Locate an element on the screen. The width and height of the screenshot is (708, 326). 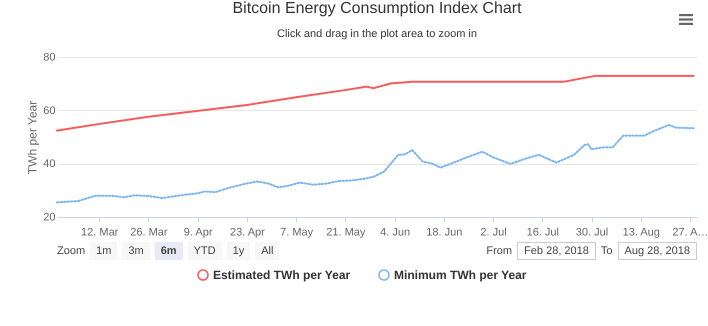
y-tick-label: 20 is located at coordinates (49, 218).